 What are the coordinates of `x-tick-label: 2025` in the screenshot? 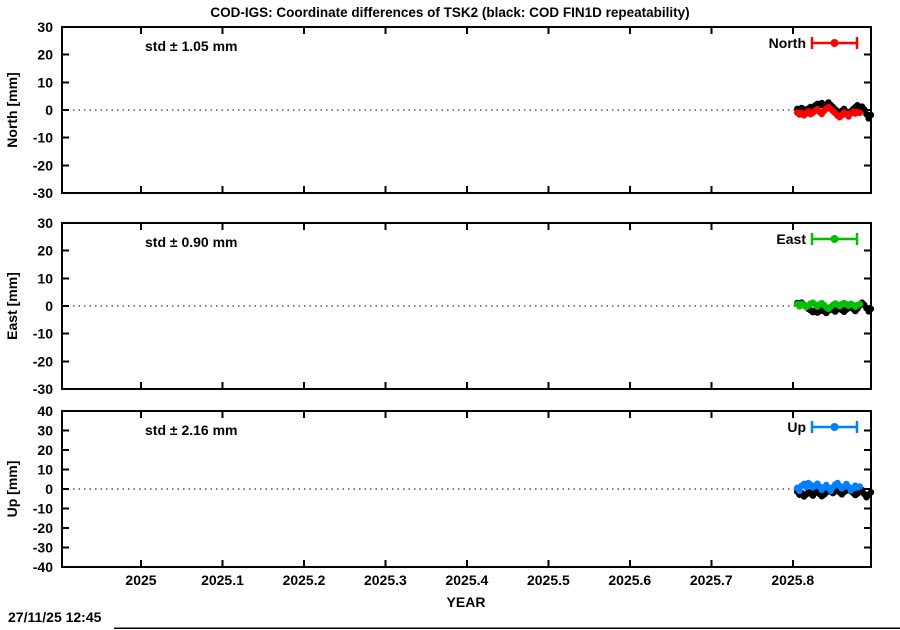 It's located at (140, 580).